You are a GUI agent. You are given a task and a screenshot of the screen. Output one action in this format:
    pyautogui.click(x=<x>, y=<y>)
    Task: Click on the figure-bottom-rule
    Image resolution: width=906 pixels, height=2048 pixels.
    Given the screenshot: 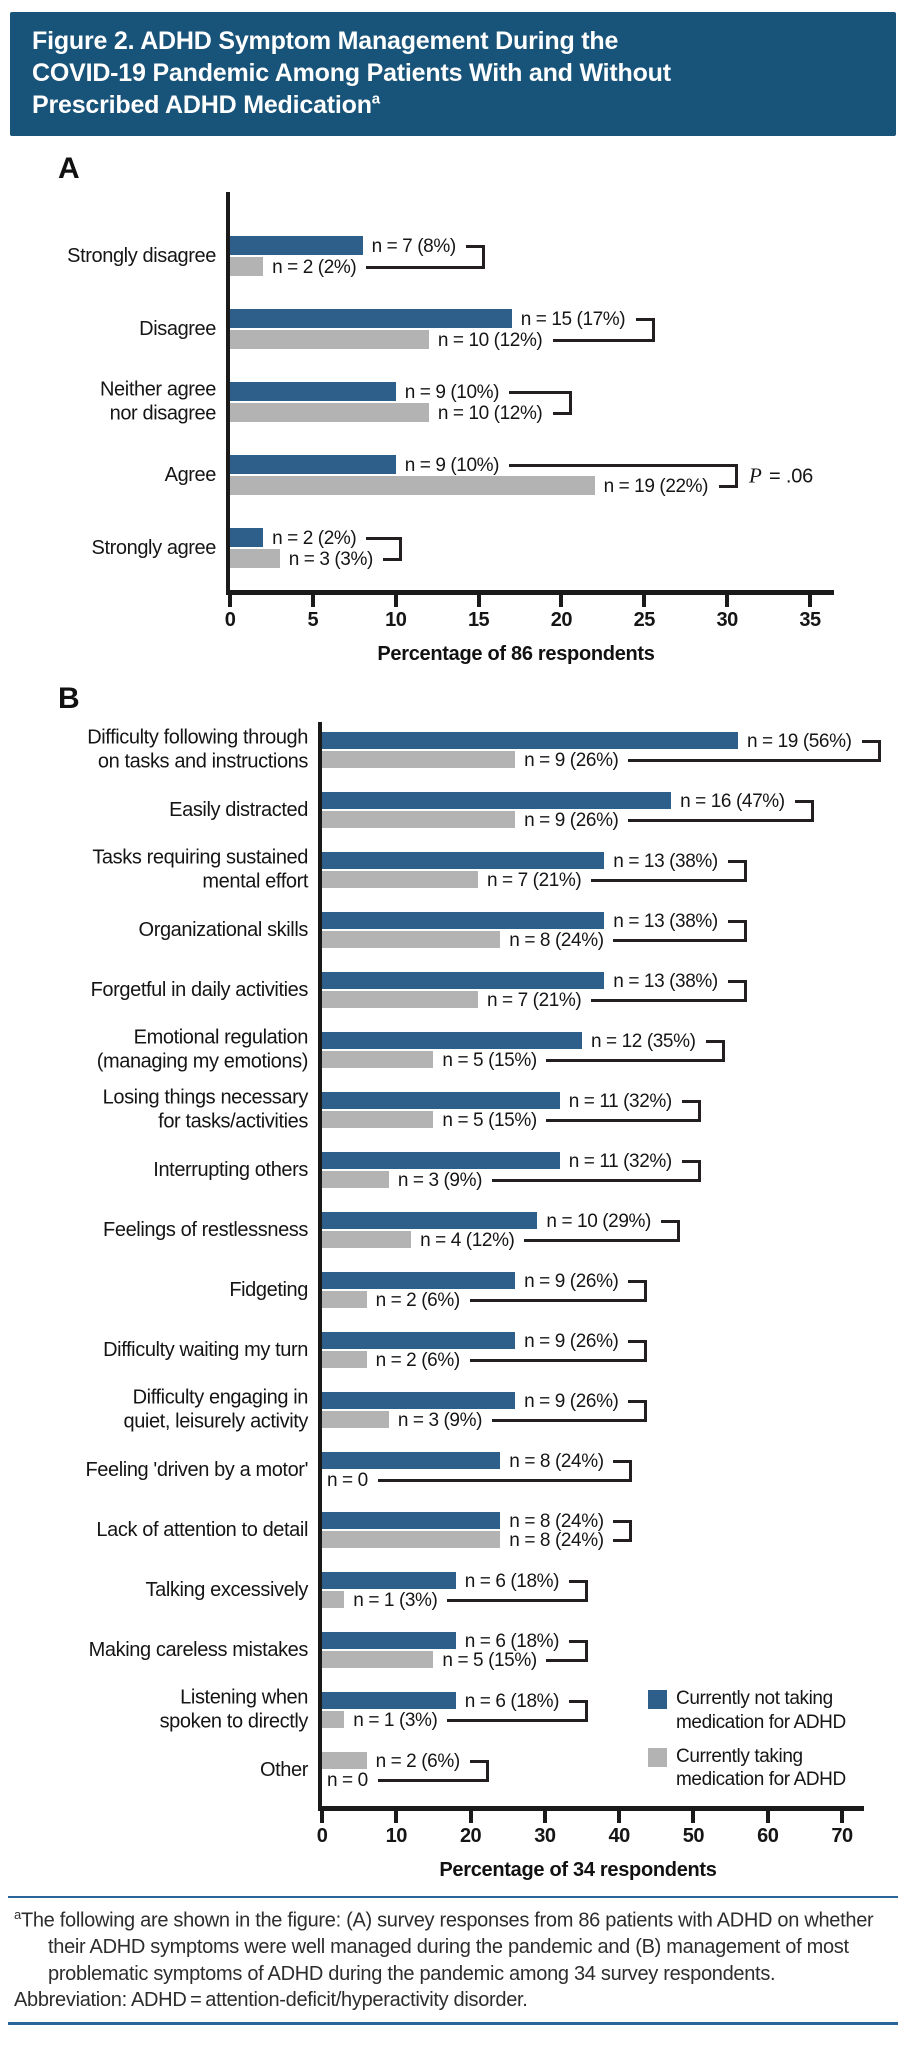 What is the action you would take?
    pyautogui.click(x=453, y=2024)
    